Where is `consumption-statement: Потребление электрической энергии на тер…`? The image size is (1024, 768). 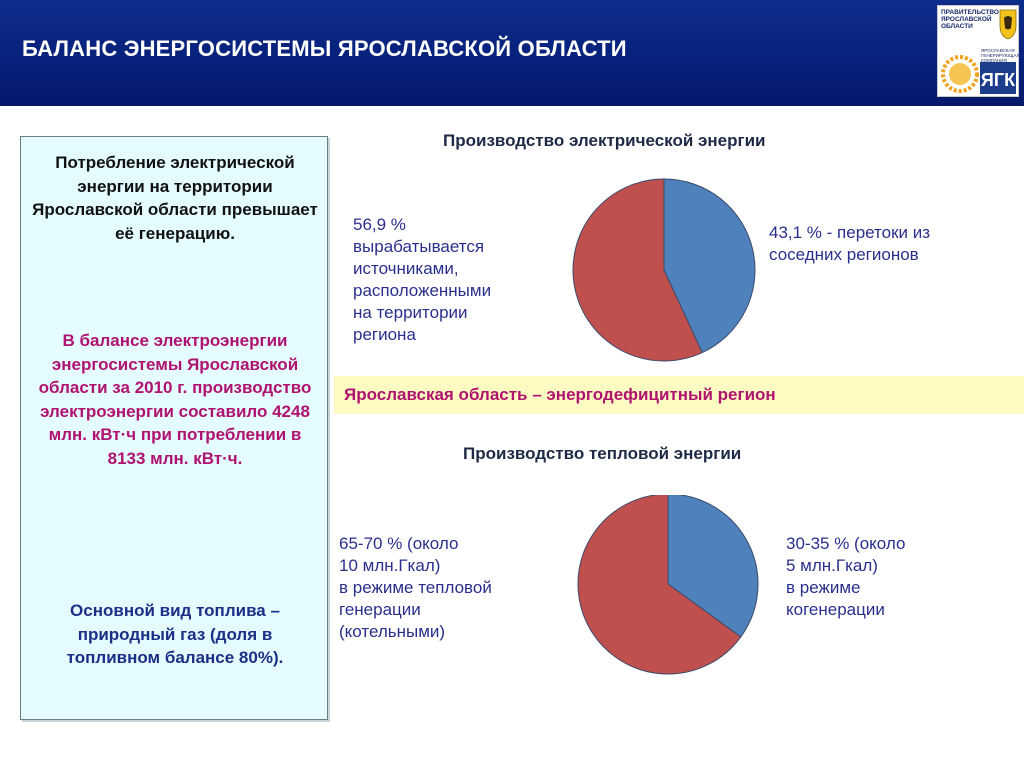
consumption-statement: Потребление электрической энергии на тер… is located at coordinates (175, 198).